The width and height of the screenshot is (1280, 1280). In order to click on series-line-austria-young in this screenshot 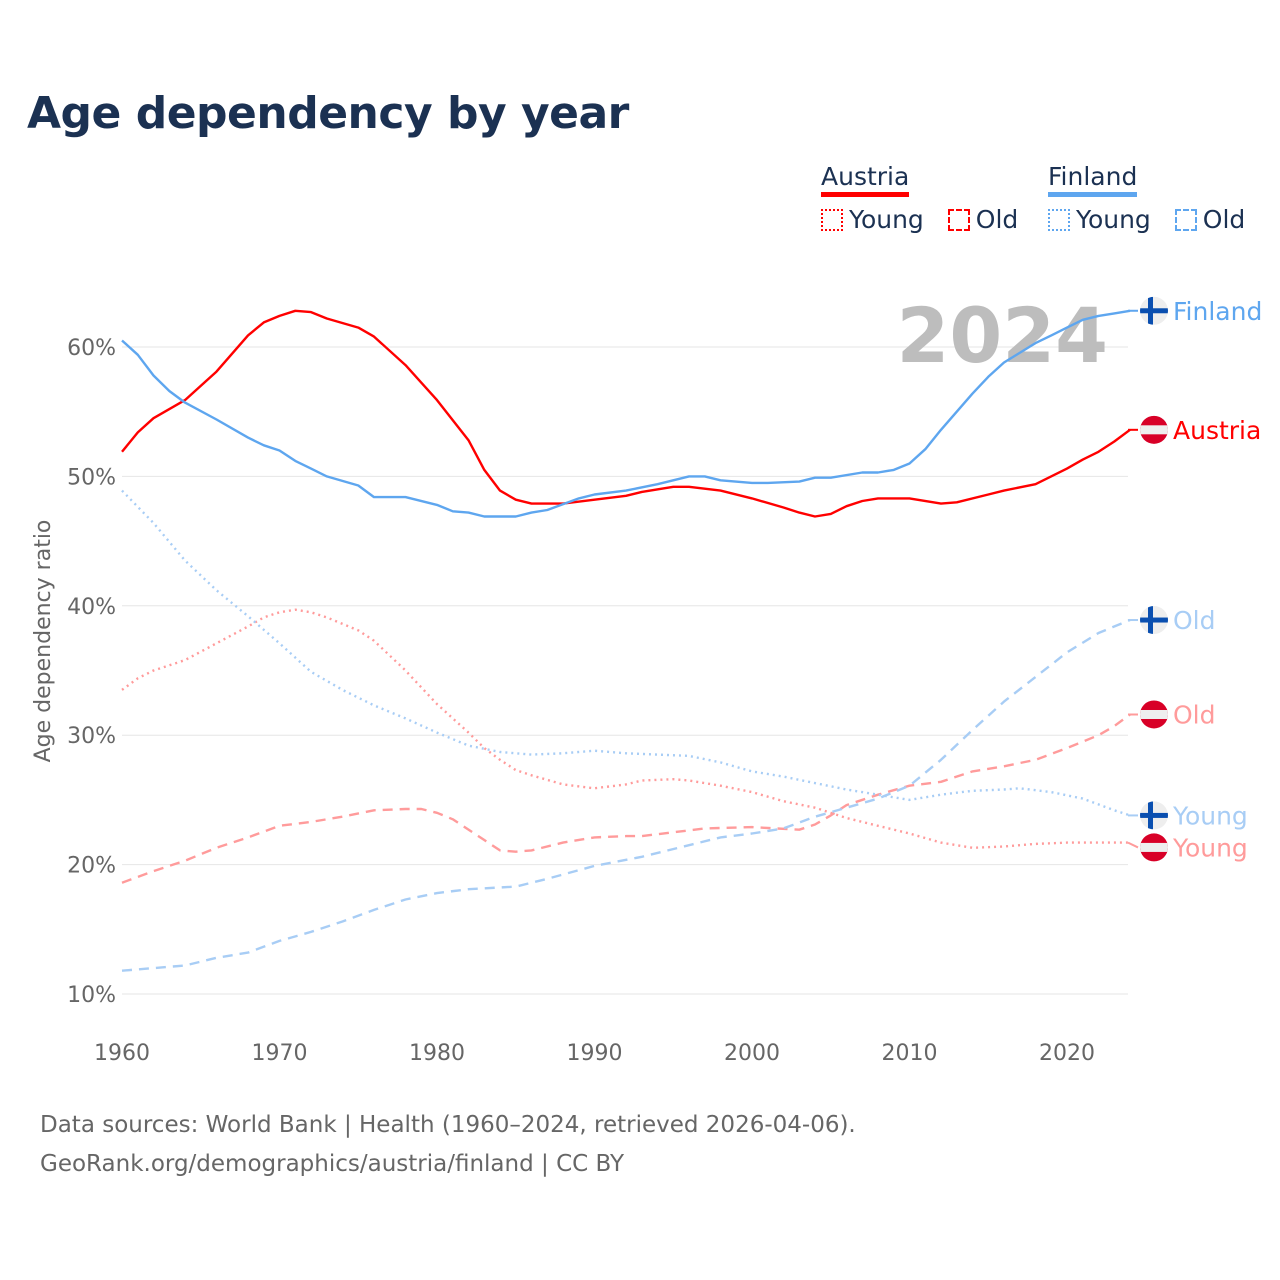, I will do `click(625, 728)`.